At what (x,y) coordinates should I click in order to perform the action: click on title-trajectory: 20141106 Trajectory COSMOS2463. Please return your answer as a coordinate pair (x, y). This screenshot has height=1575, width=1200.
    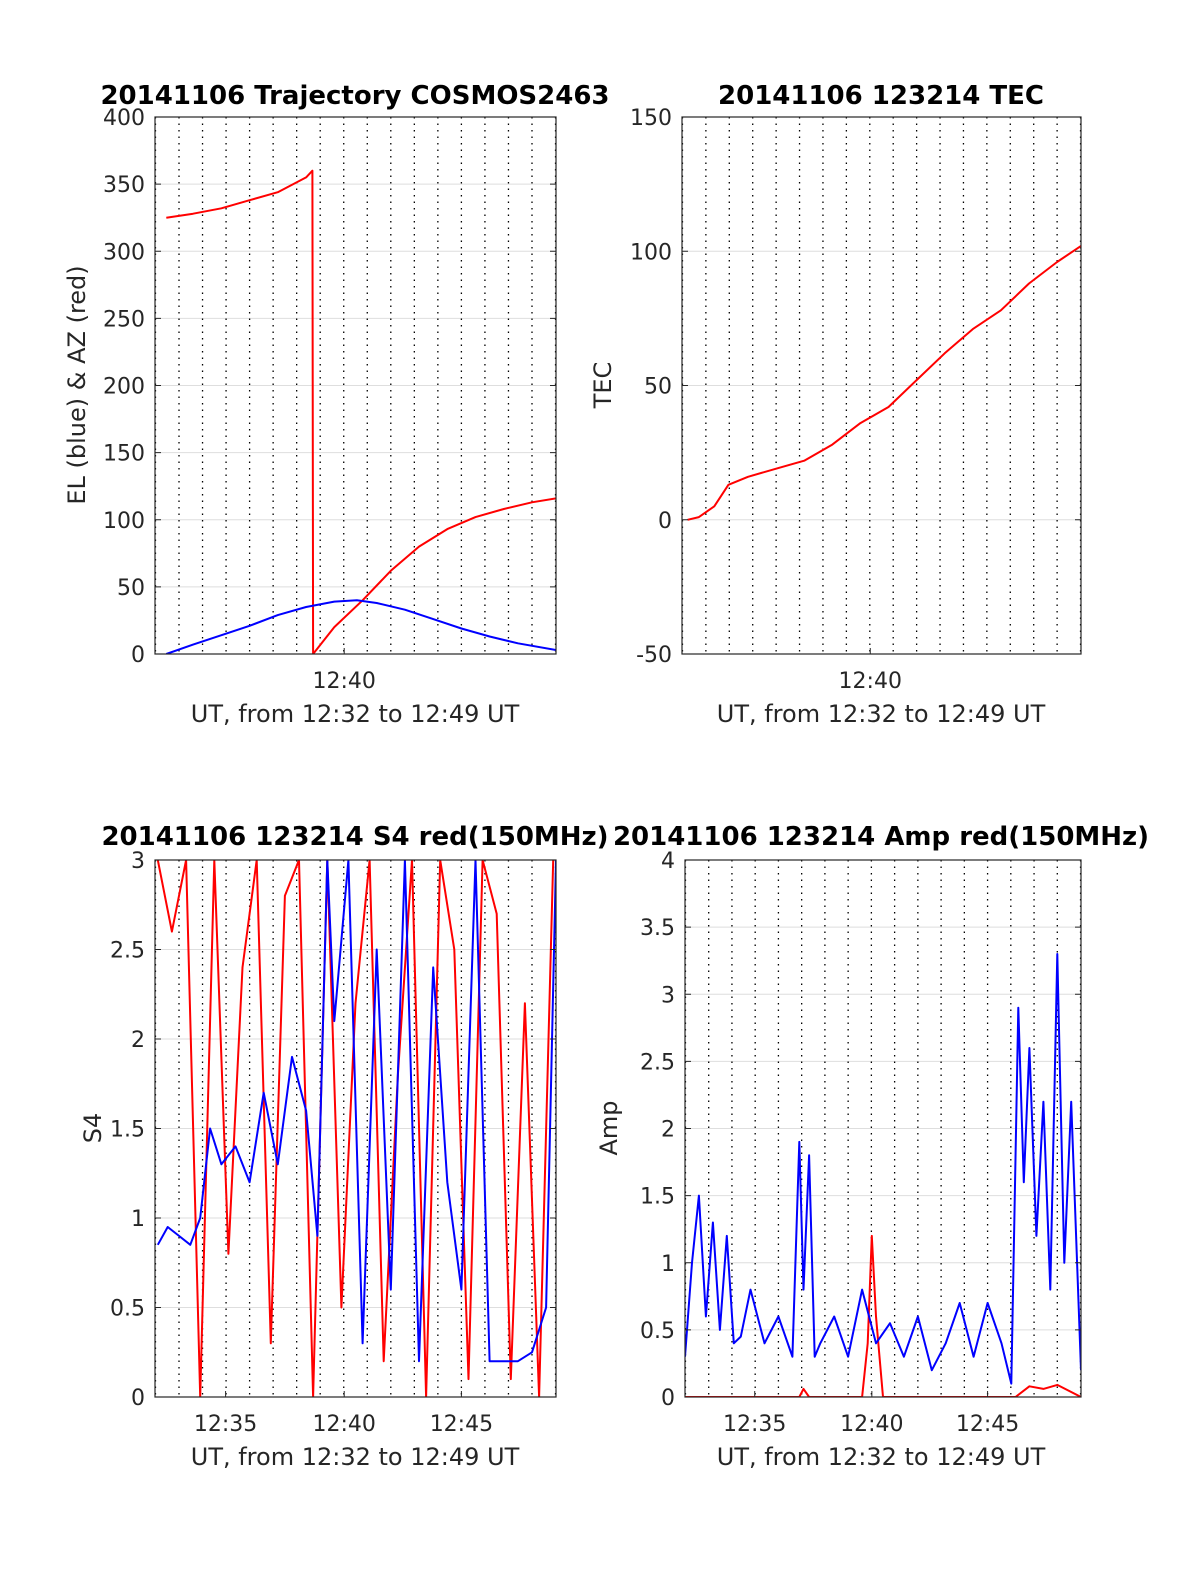
    Looking at the image, I should click on (354, 96).